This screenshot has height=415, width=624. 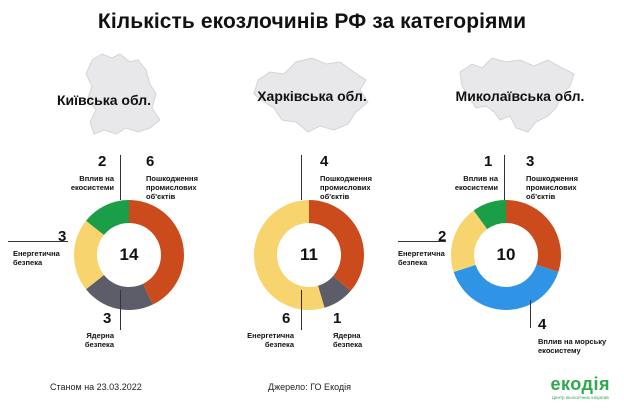 I want to click on donut-chart-kharkiv, so click(x=309, y=255).